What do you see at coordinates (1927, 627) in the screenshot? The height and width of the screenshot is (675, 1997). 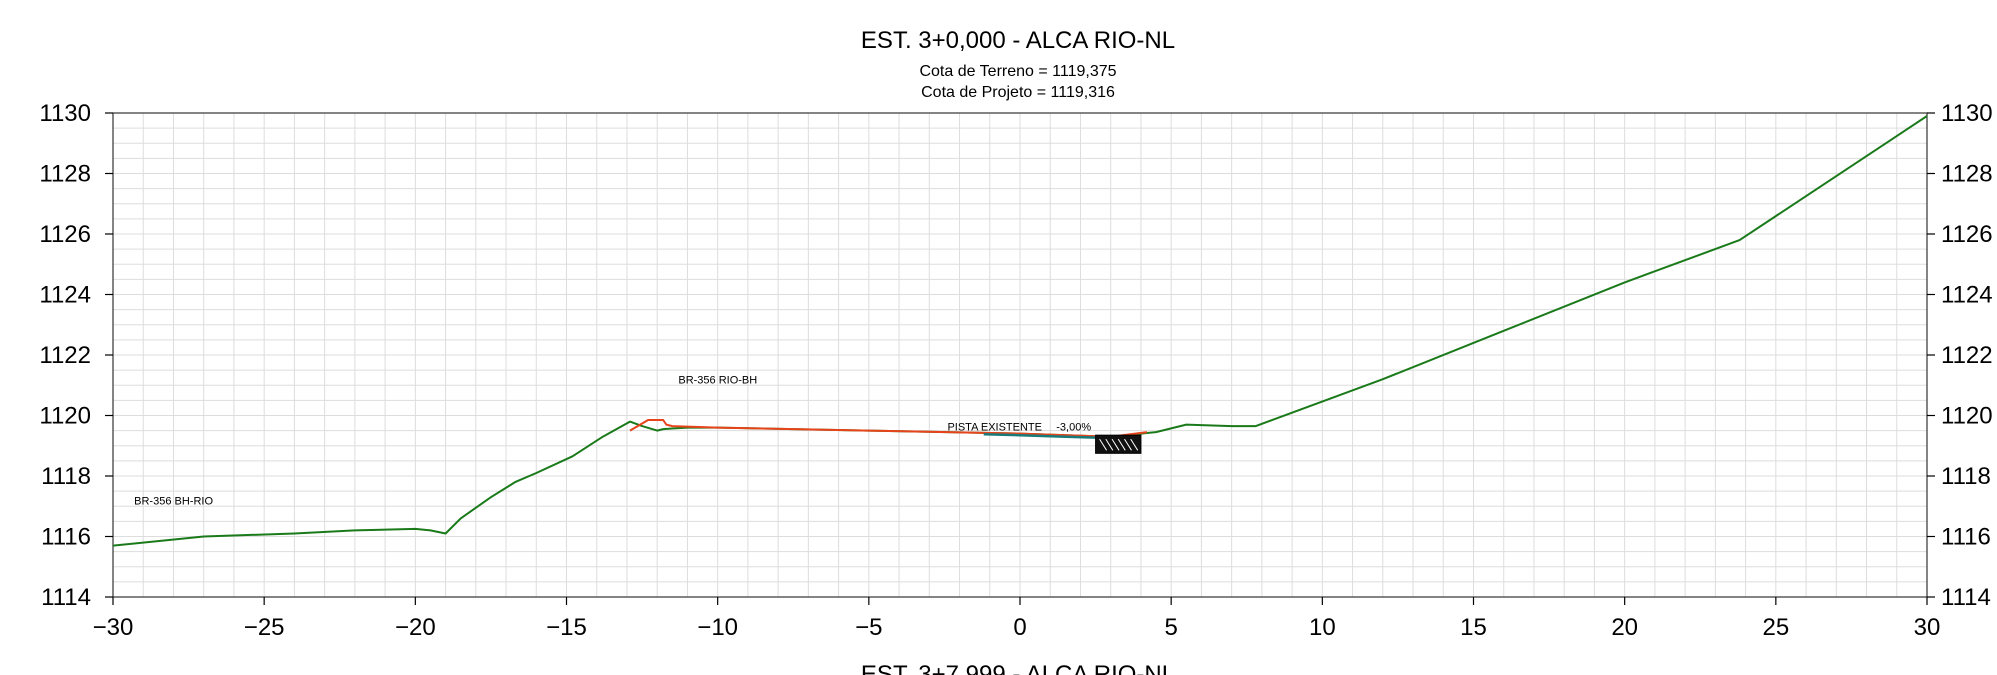 I see `x-tick-label: 30` at bounding box center [1927, 627].